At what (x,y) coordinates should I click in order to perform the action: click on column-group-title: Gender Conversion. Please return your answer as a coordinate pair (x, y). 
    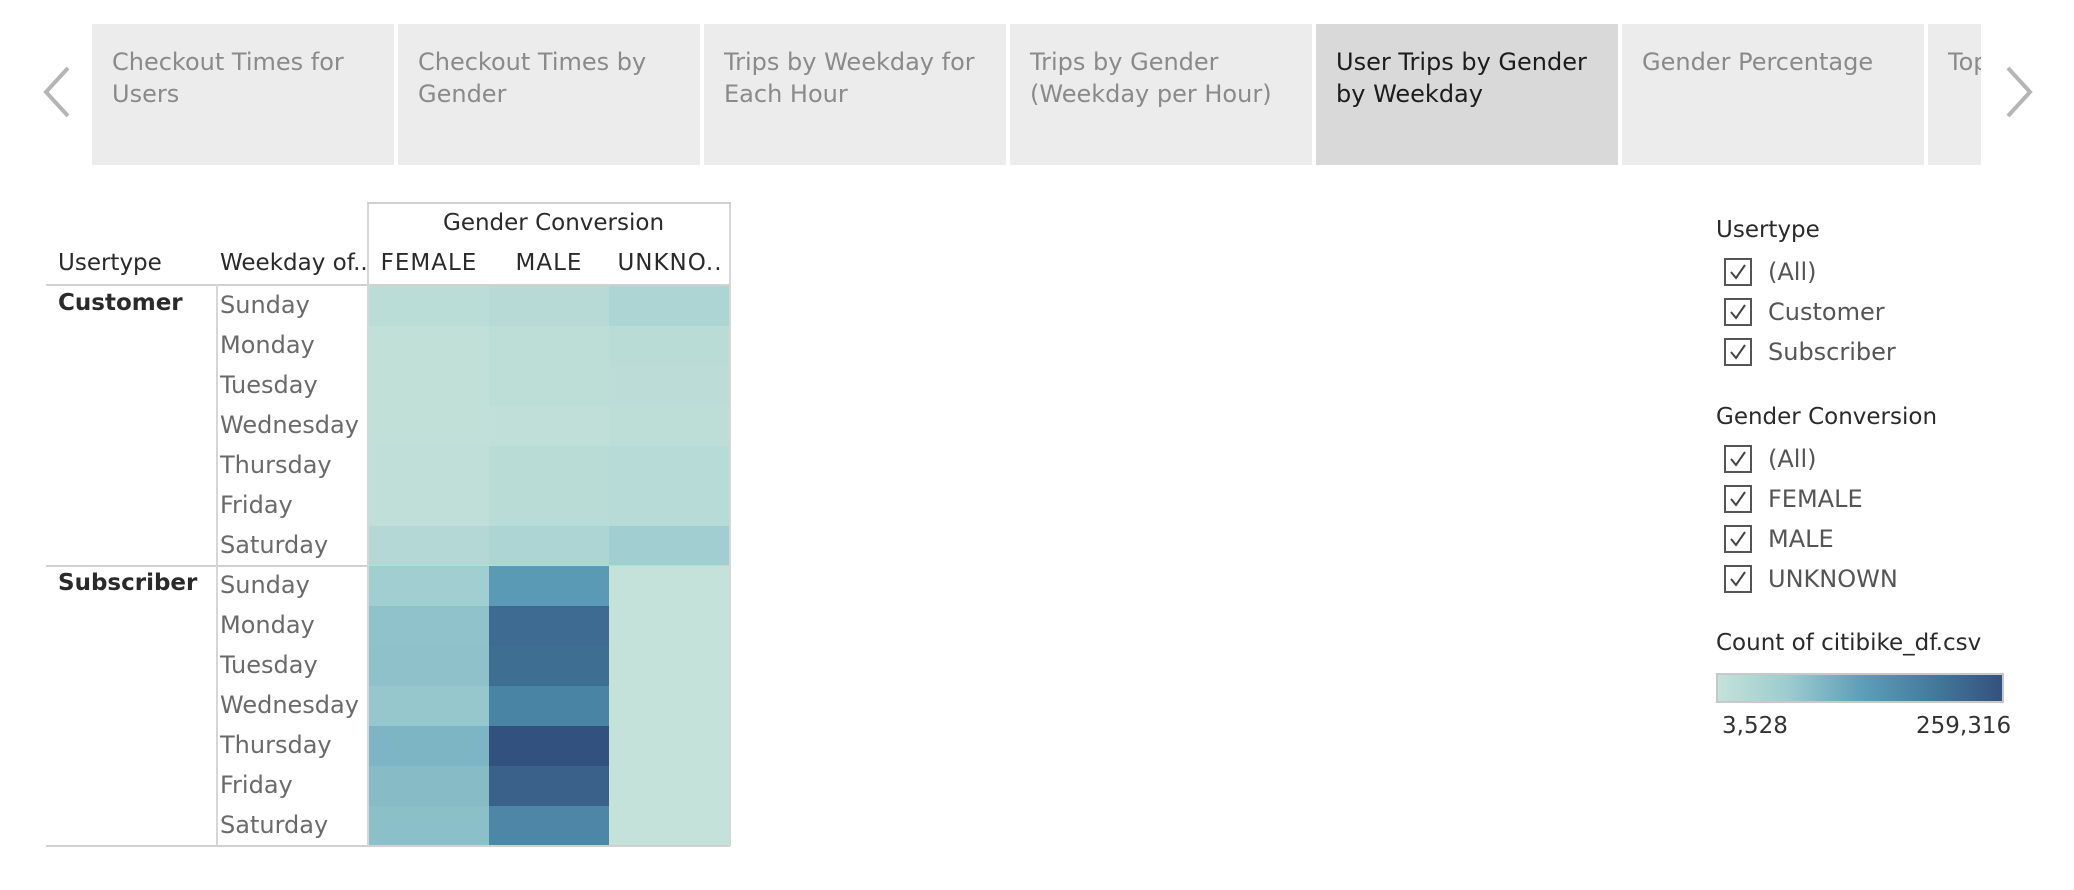
    Looking at the image, I should click on (554, 223).